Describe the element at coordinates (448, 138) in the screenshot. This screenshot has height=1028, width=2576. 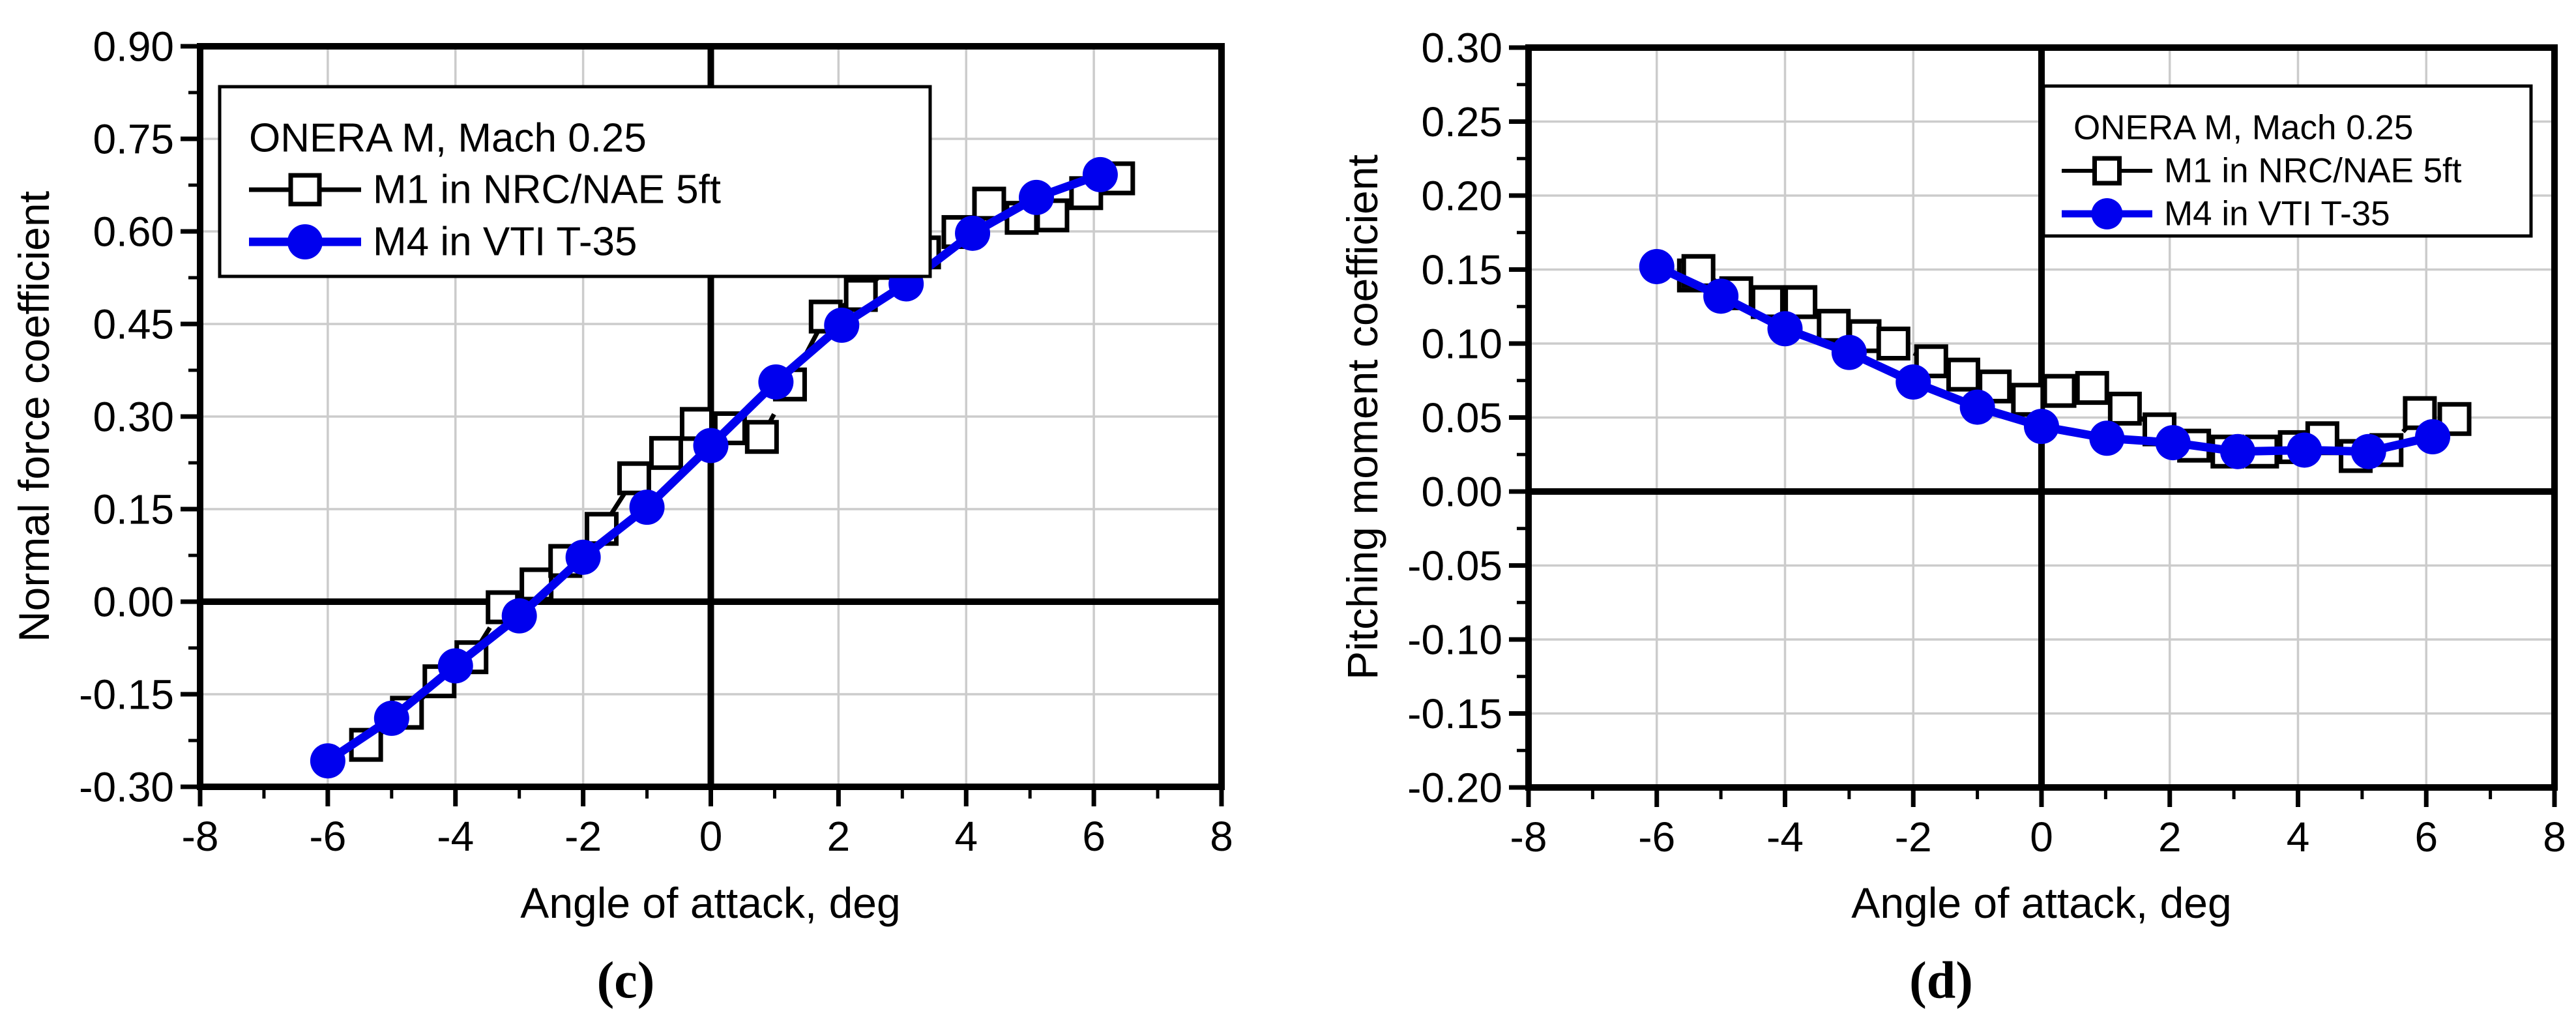
I see `legend-title-left: ONERA M, Mach 0.25` at that location.